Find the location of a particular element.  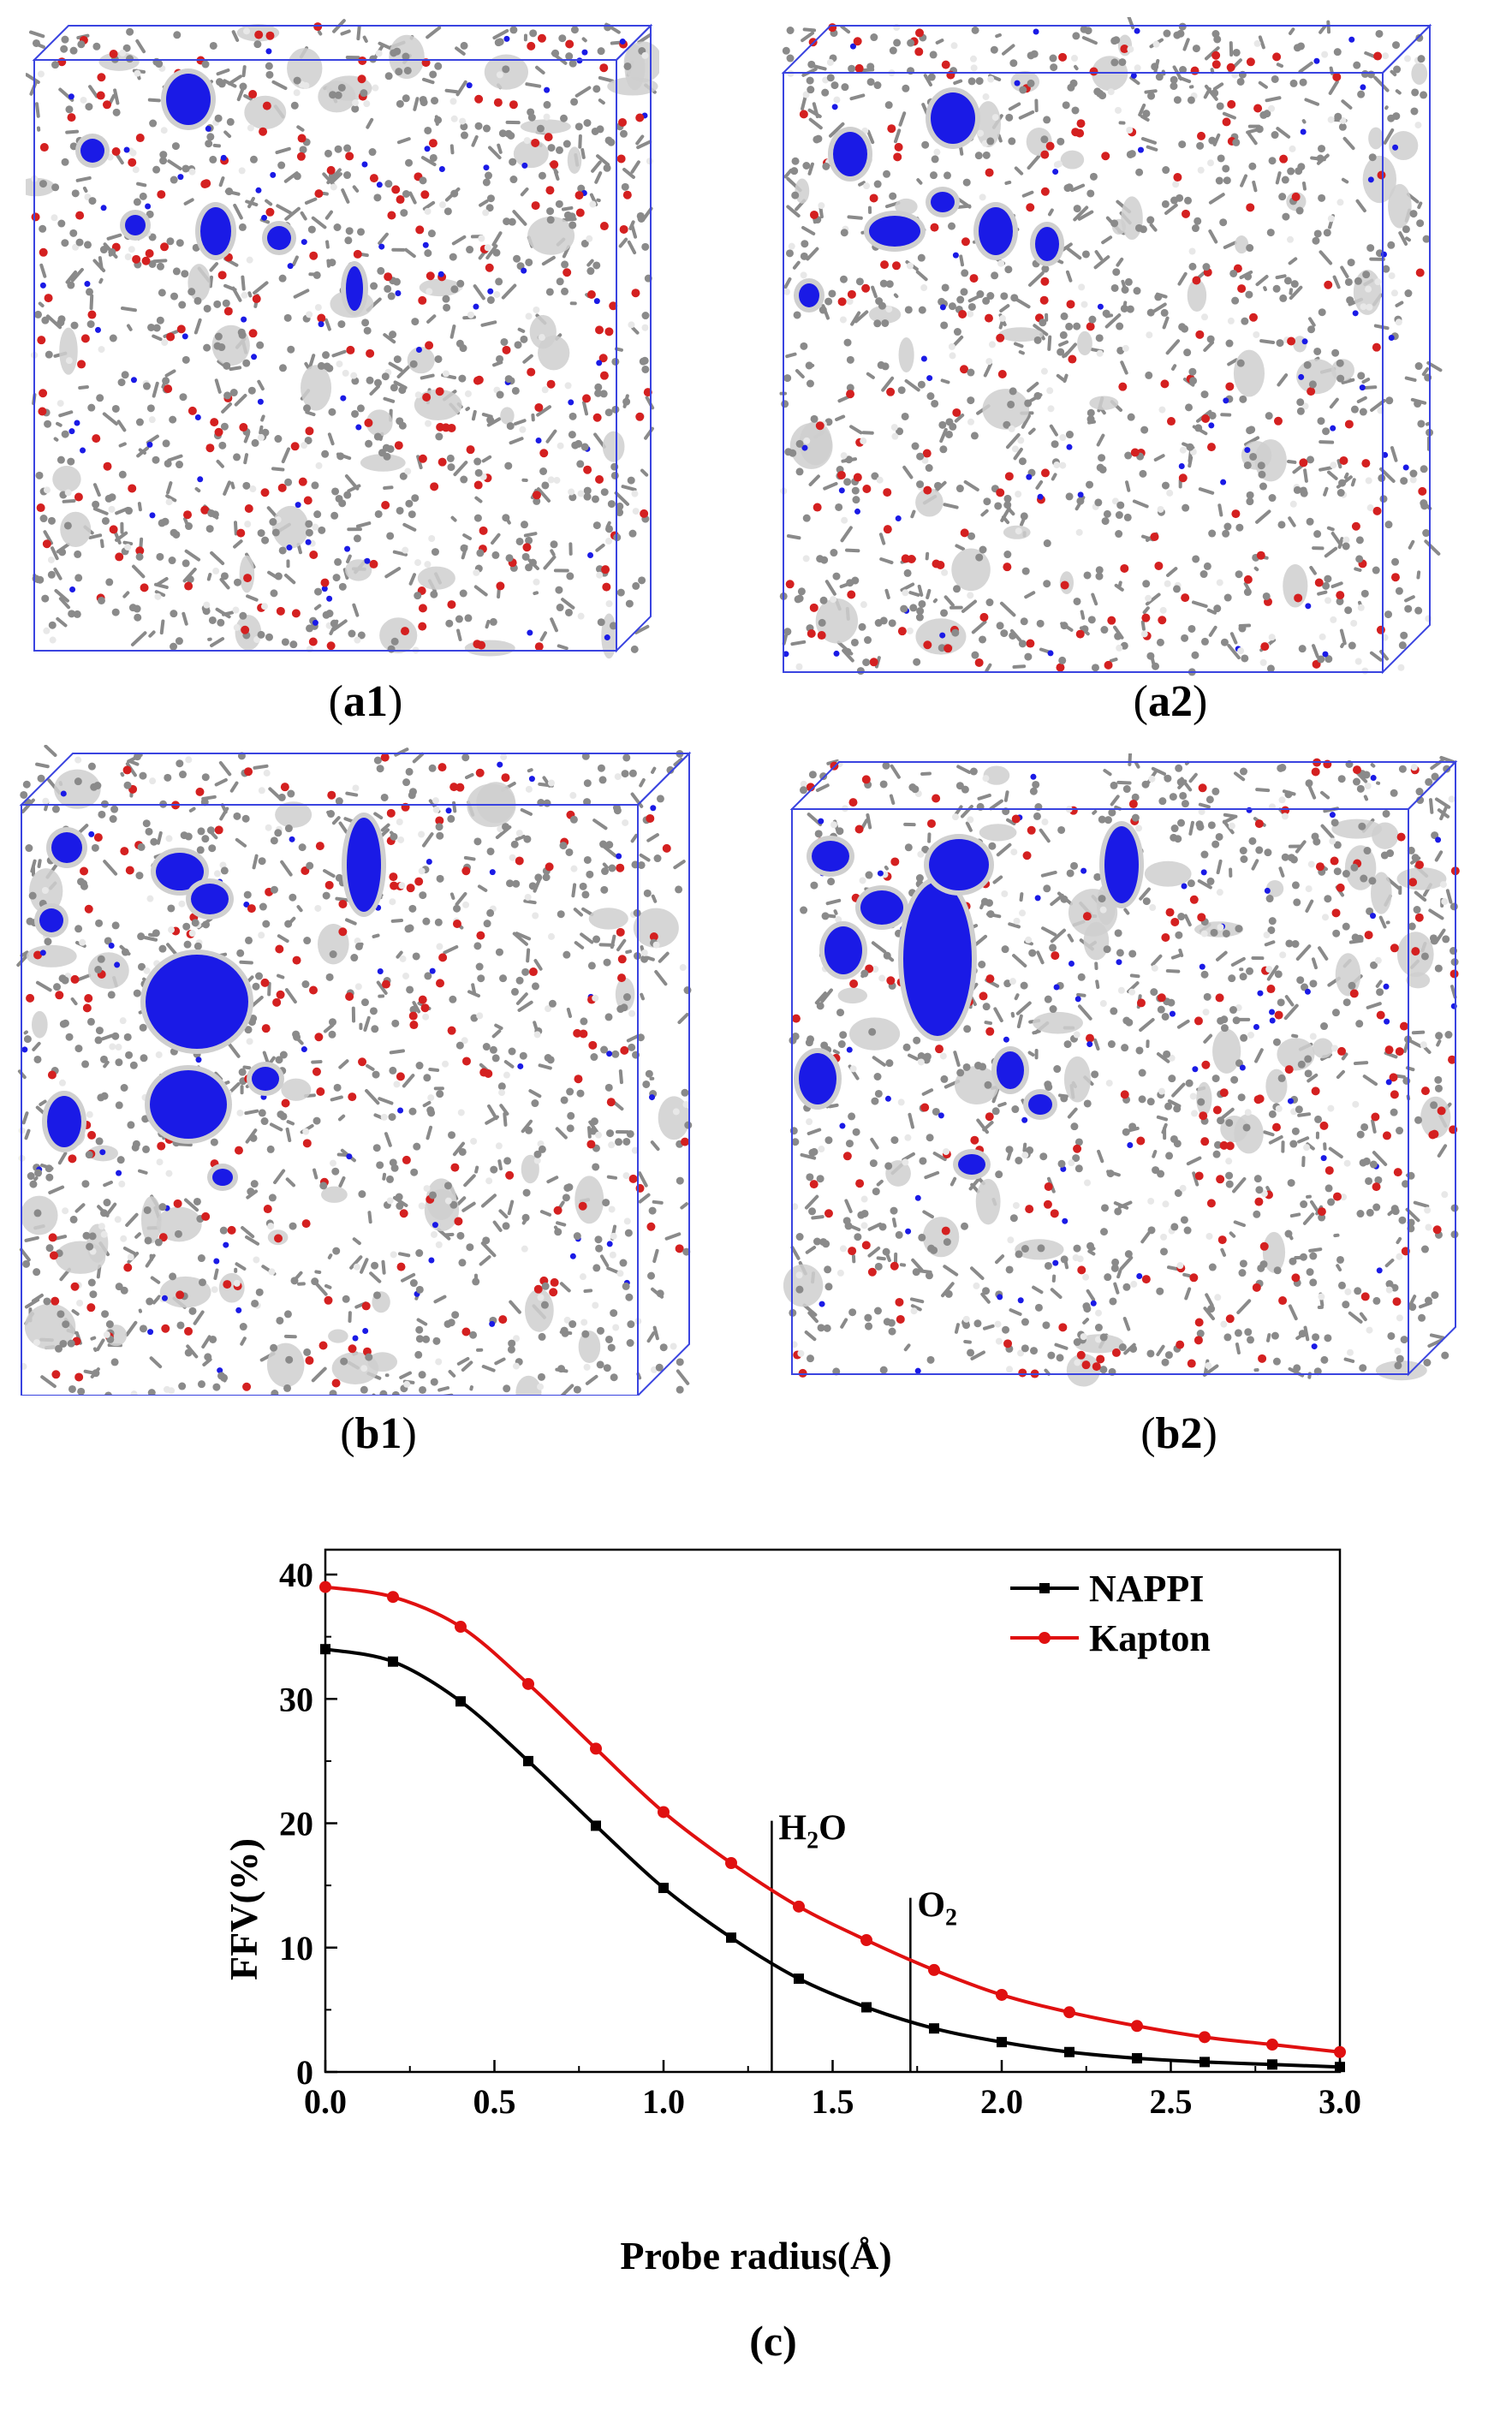

y-tick-label: 10 is located at coordinates (296, 1948).